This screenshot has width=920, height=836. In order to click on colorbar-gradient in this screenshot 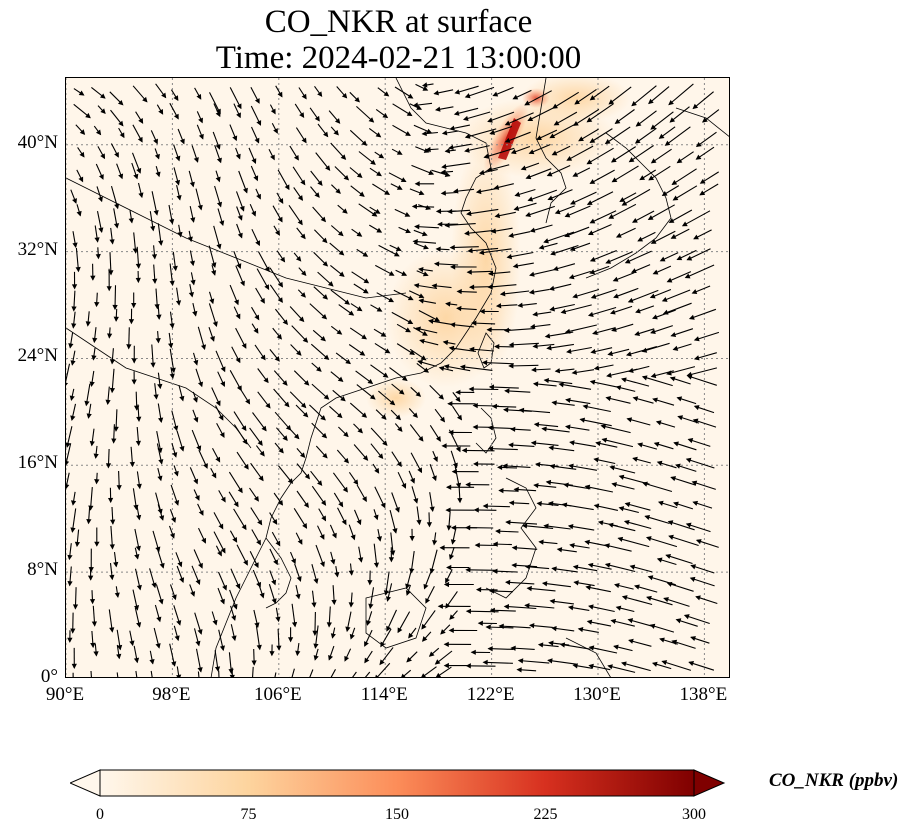, I will do `click(397, 783)`.